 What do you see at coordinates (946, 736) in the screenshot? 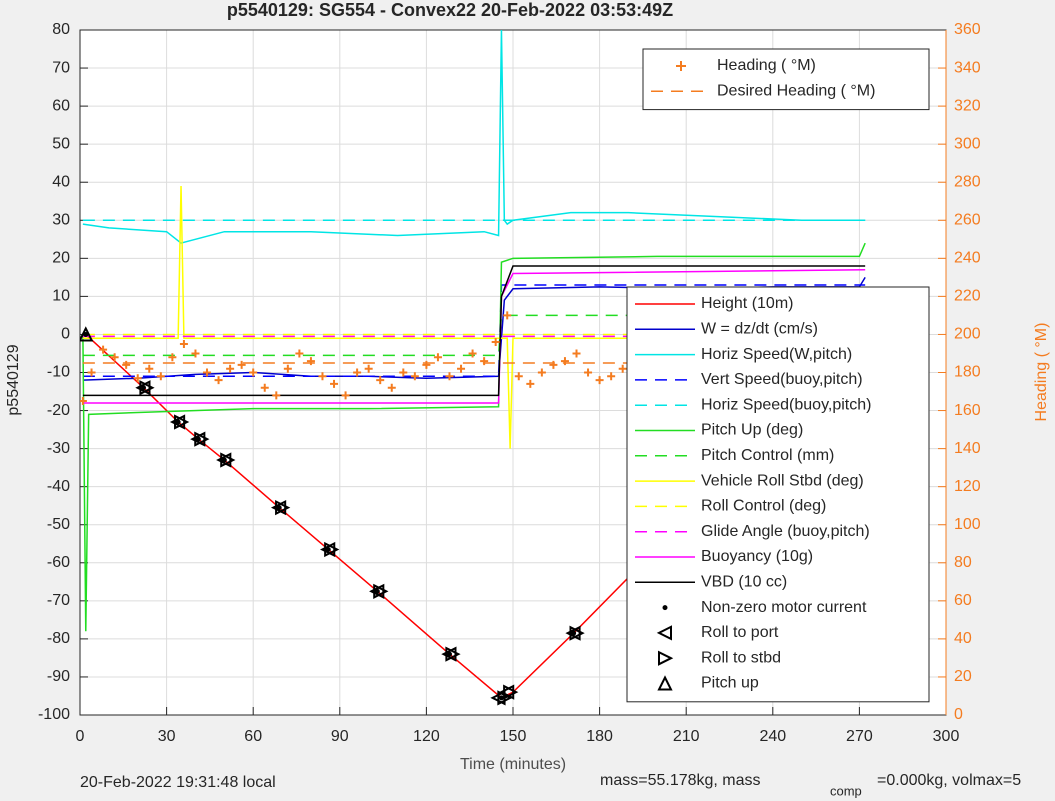
I see `x-tick-label: 300` at bounding box center [946, 736].